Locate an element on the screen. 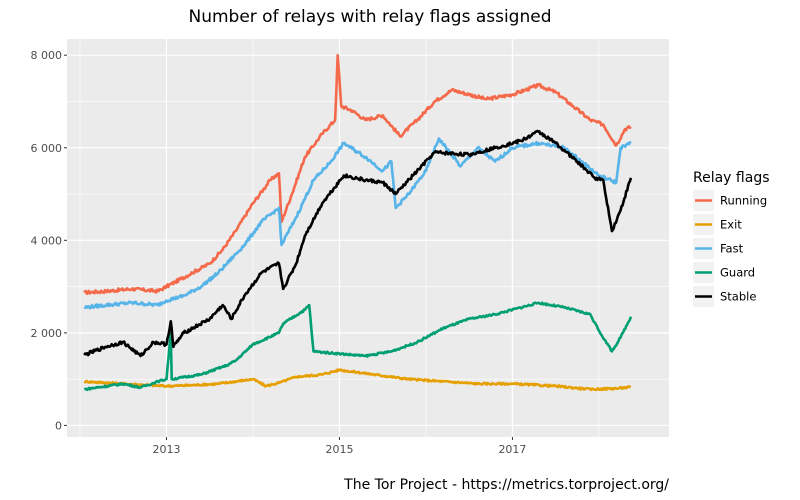 This screenshot has width=800, height=500. legend-label-exit: Exit is located at coordinates (731, 225).